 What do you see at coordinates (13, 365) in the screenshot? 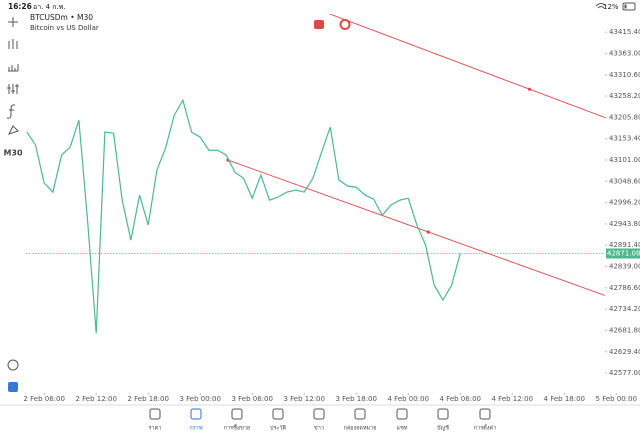
I see `speed-icon` at bounding box center [13, 365].